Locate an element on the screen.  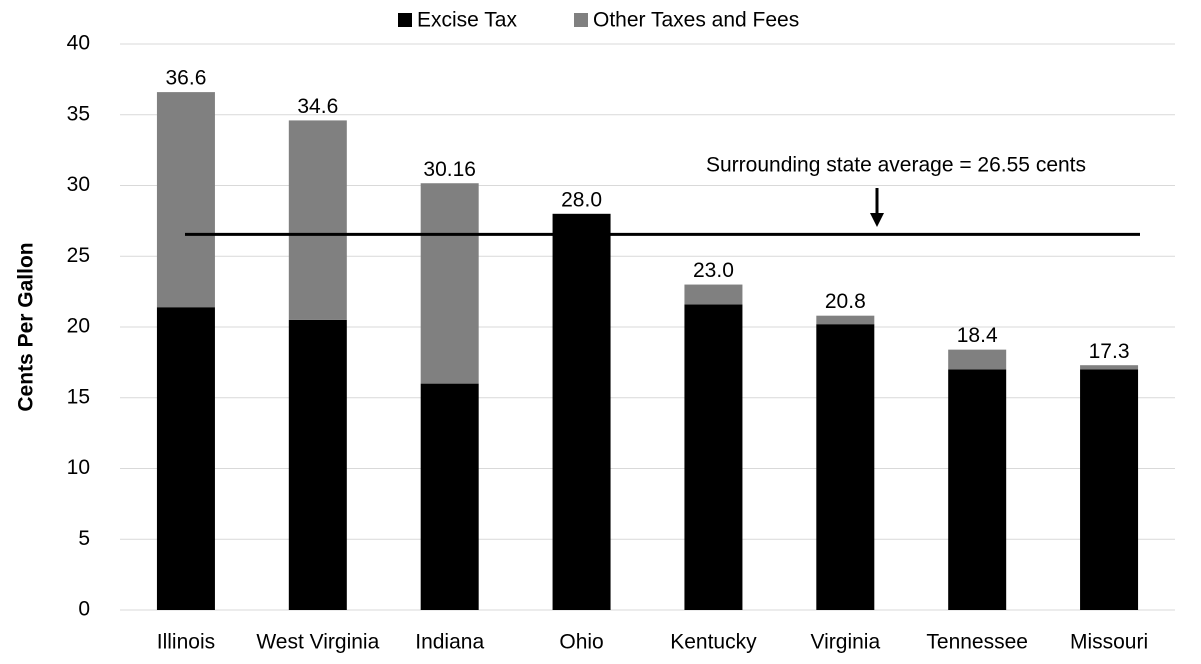
total-label: 17.3 is located at coordinates (1109, 351).